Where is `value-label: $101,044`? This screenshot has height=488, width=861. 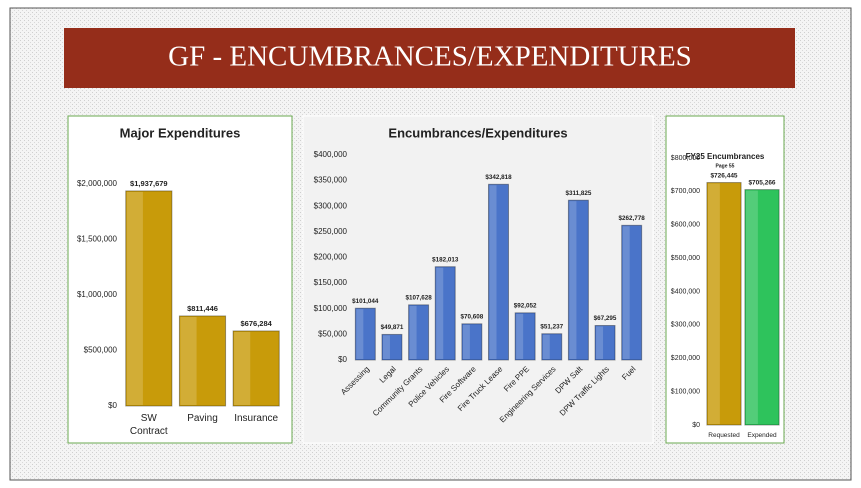
value-label: $101,044 is located at coordinates (365, 301).